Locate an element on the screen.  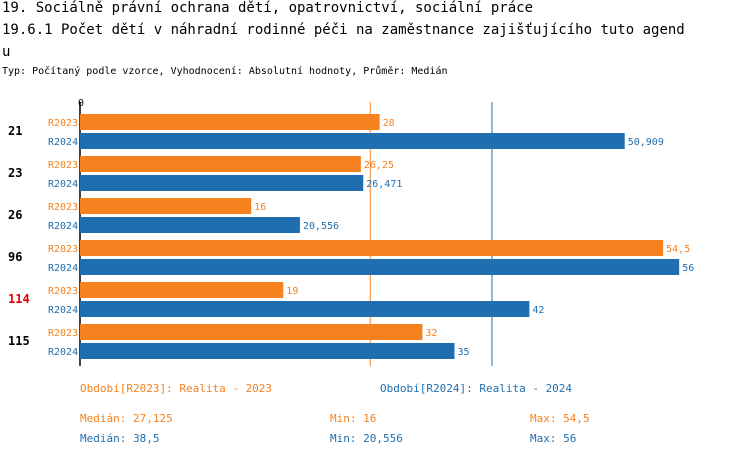
value-label-r2023-23: 26,25 is located at coordinates (379, 165).